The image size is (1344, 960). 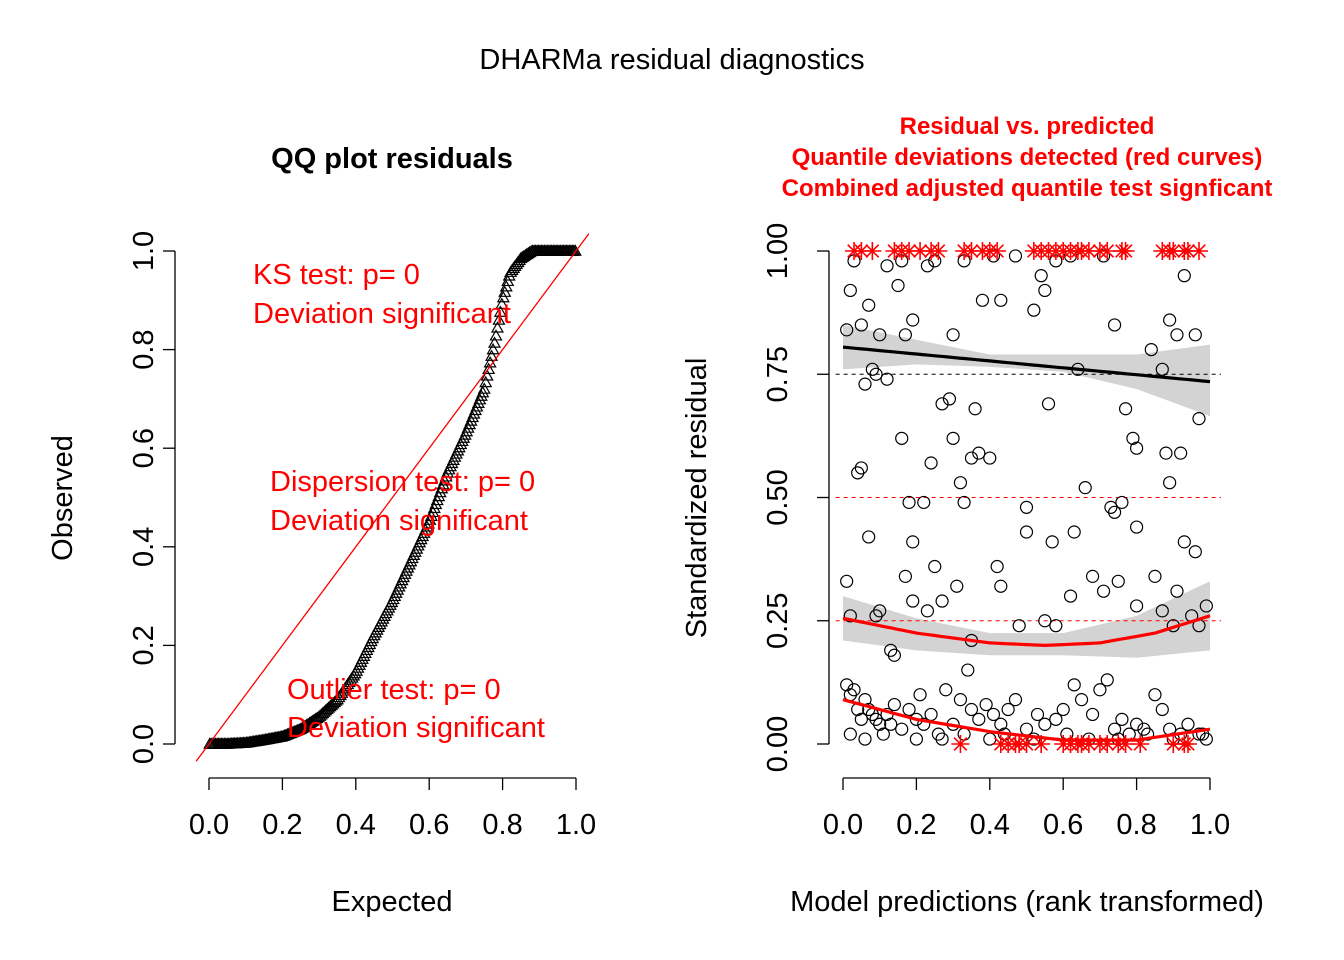 I want to click on dispersion-test-deviation: Deviation significant, so click(x=399, y=521).